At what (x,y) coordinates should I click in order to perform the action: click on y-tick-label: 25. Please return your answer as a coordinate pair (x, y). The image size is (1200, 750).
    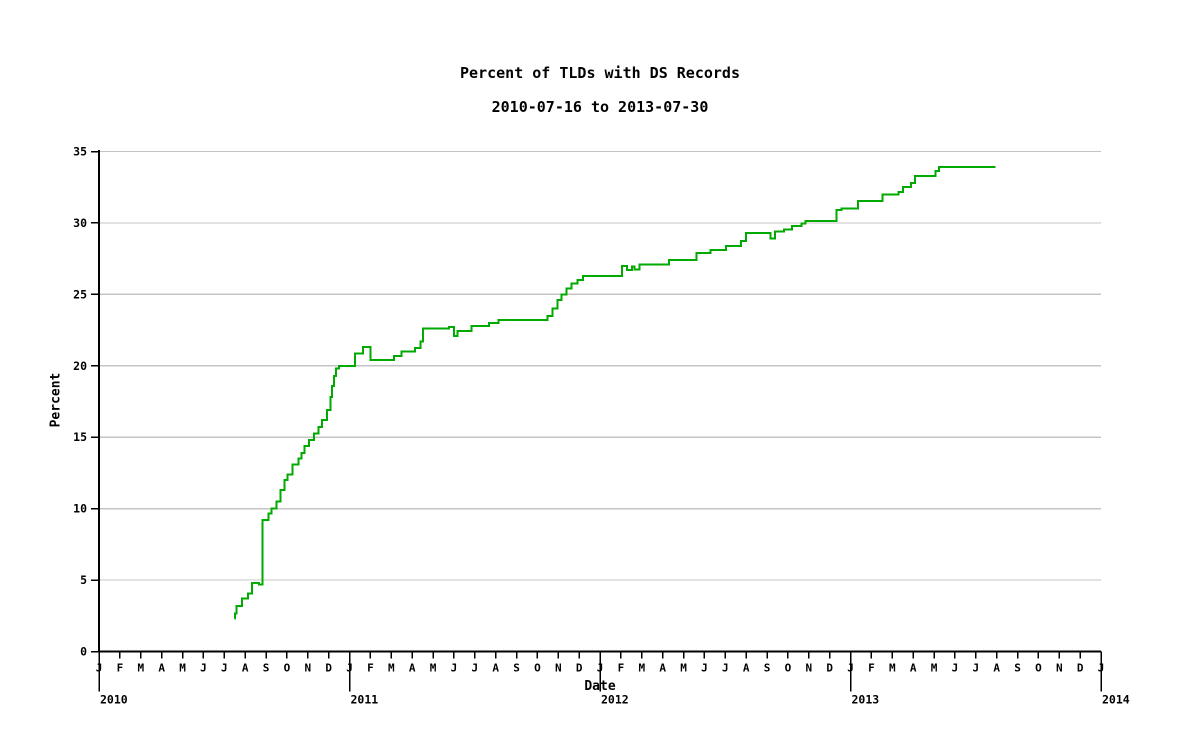
    Looking at the image, I should click on (80, 294).